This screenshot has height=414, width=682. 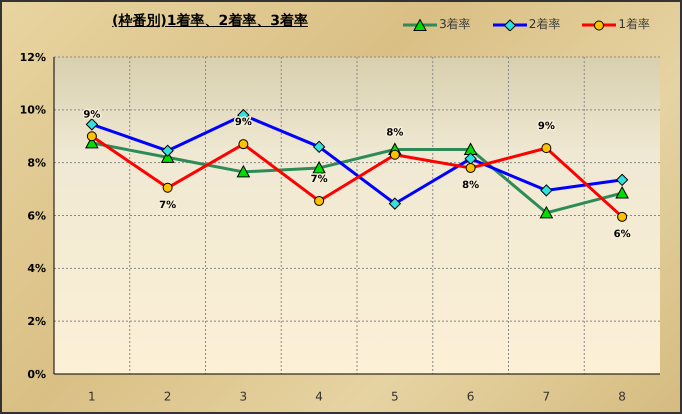 What do you see at coordinates (455, 24) in the screenshot?
I see `legend-label: 3着率` at bounding box center [455, 24].